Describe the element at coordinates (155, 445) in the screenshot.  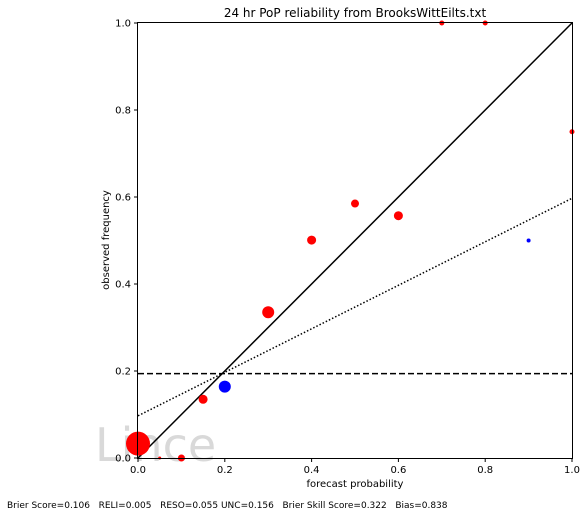
I see `watermark: Lince` at that location.